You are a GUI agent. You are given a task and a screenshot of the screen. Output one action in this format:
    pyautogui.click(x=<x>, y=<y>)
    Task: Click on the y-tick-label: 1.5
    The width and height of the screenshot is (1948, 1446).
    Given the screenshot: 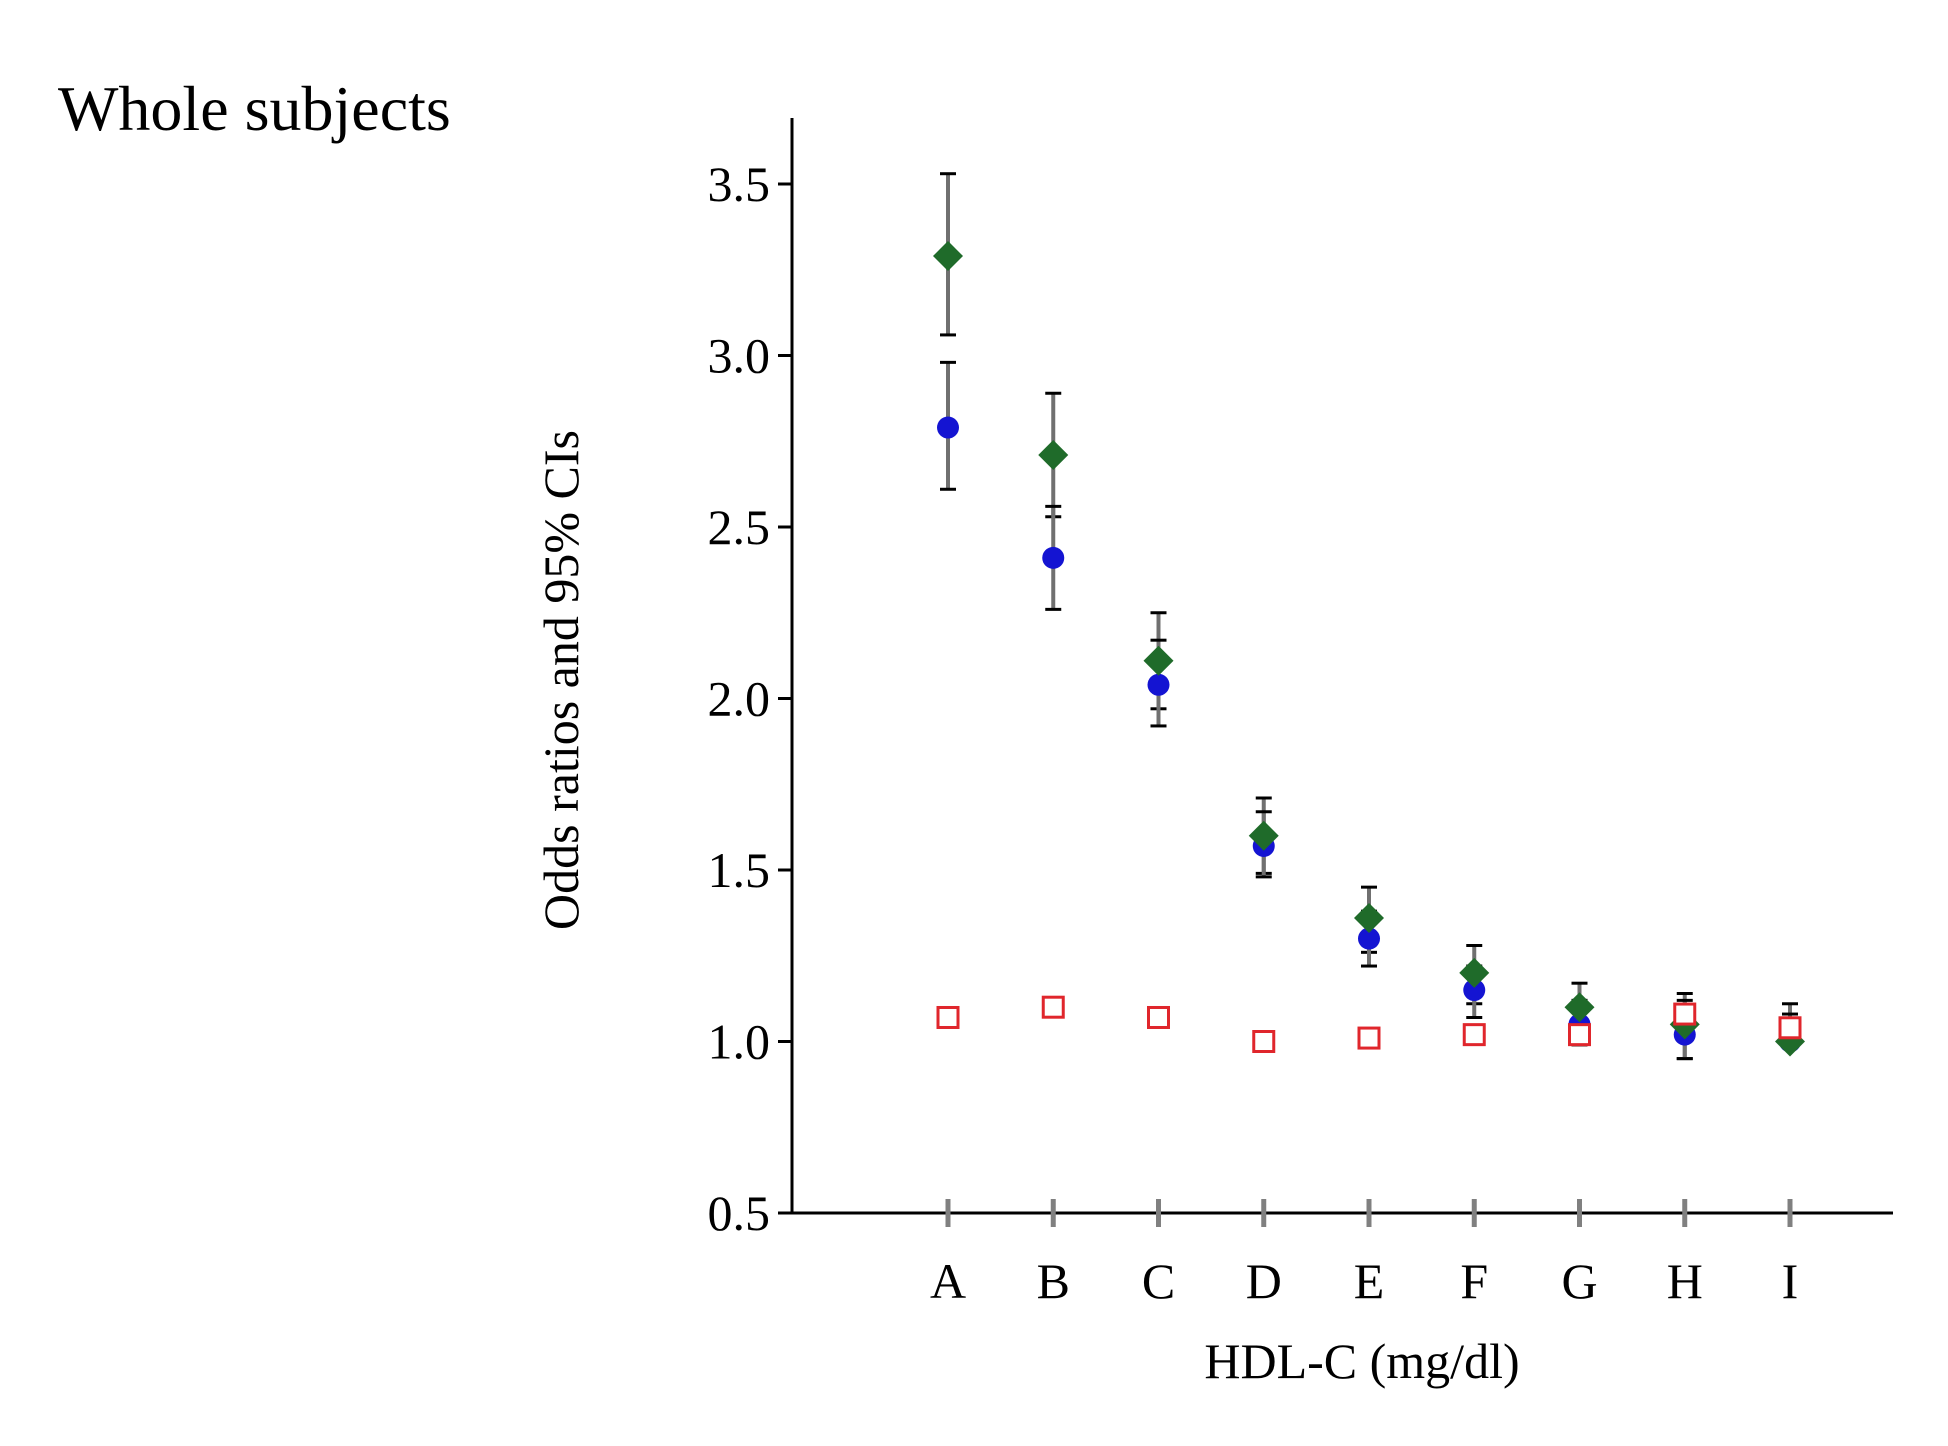 What is the action you would take?
    pyautogui.click(x=739, y=870)
    